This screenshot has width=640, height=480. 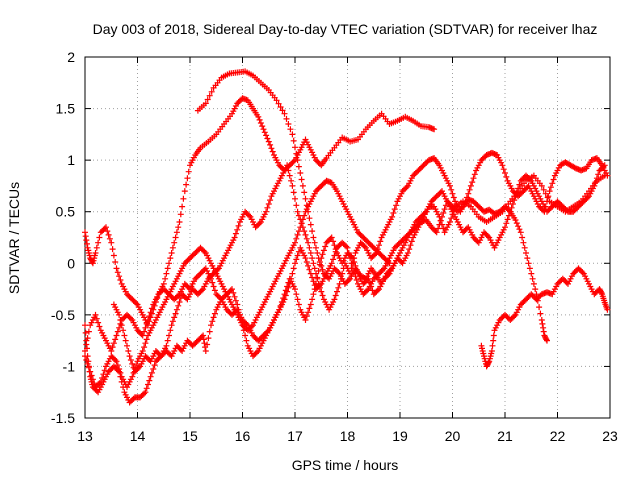 I want to click on y-tick-label: 0, so click(x=71, y=263).